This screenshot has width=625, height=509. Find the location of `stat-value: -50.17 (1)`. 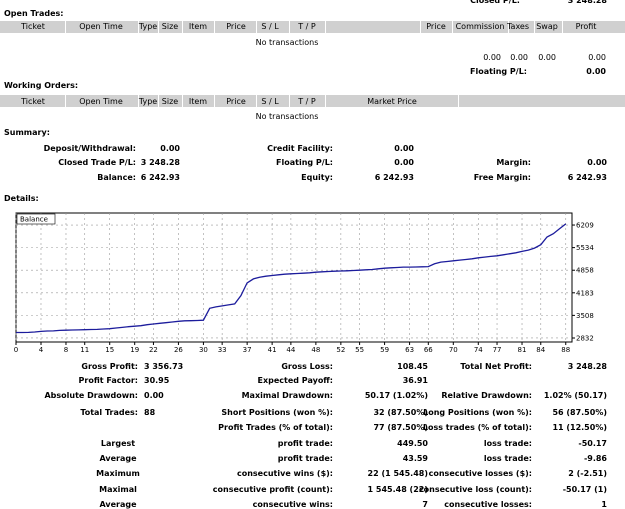

stat-value: -50.17 (1) is located at coordinates (584, 489).